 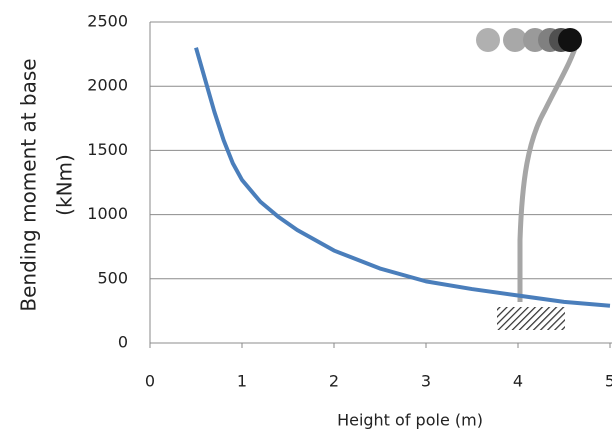 What do you see at coordinates (150, 381) in the screenshot?
I see `x-tick-label: 0` at bounding box center [150, 381].